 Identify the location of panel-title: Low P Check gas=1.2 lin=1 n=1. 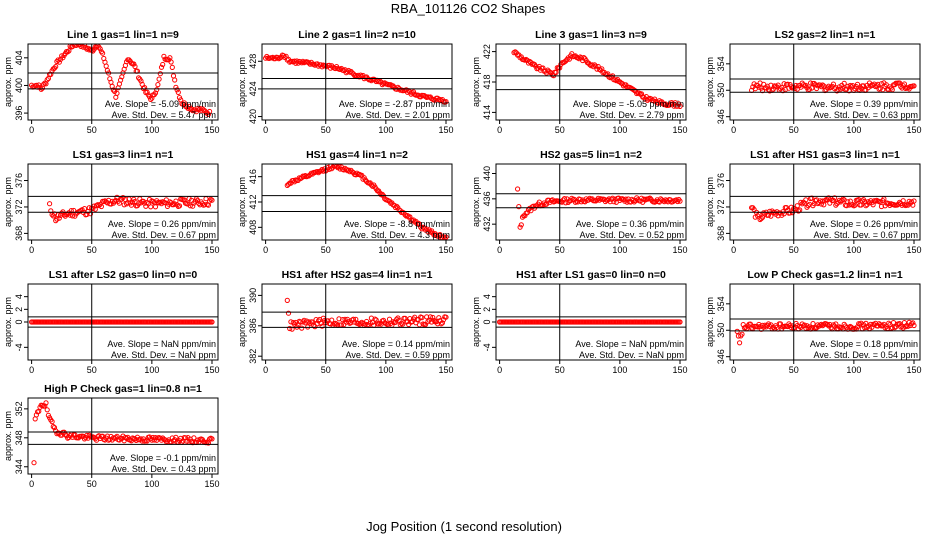
(824, 275).